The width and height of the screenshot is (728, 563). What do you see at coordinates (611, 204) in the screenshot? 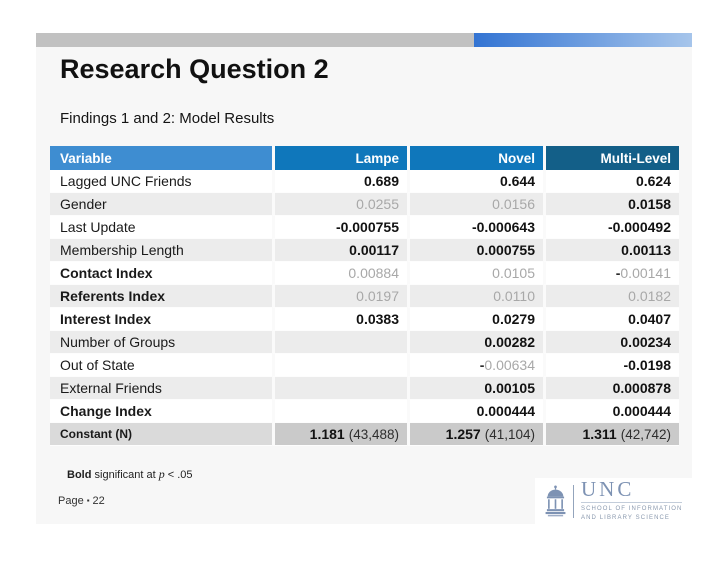
I see `cell-value: 0.0158` at bounding box center [611, 204].